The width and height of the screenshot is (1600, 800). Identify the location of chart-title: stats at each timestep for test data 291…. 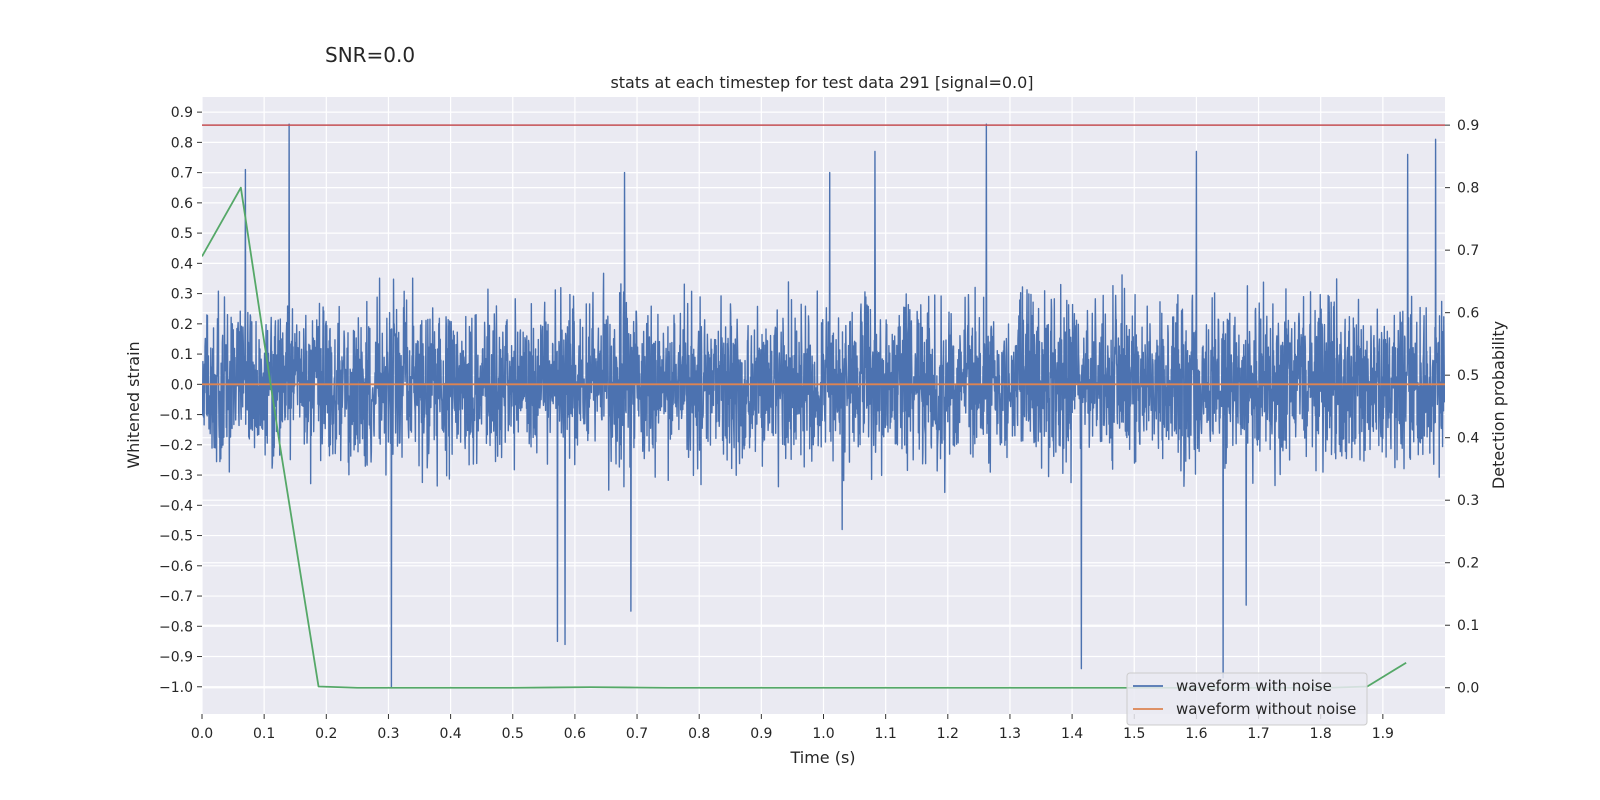
(821, 82).